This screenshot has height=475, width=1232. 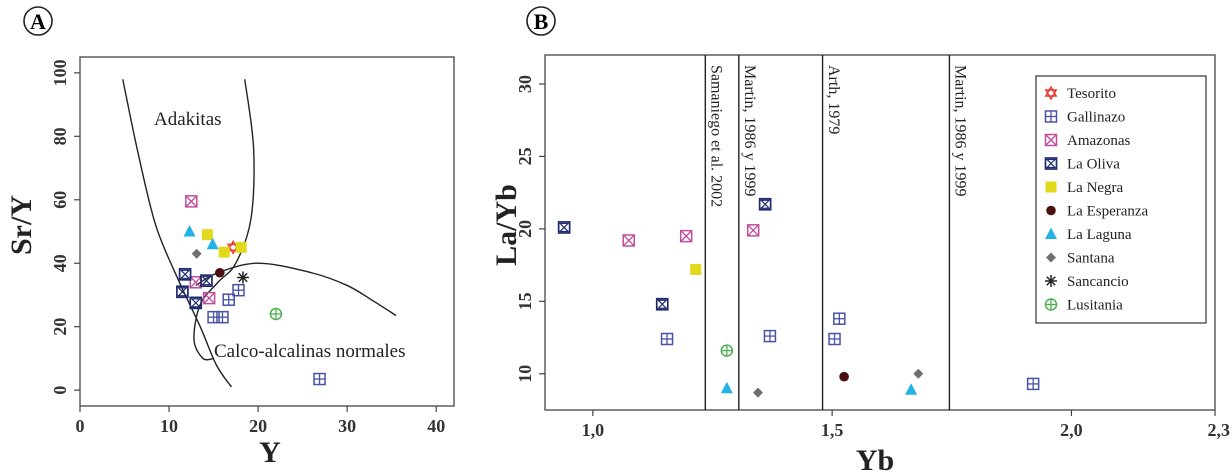 I want to click on panel-a-letter: A, so click(x=38, y=21).